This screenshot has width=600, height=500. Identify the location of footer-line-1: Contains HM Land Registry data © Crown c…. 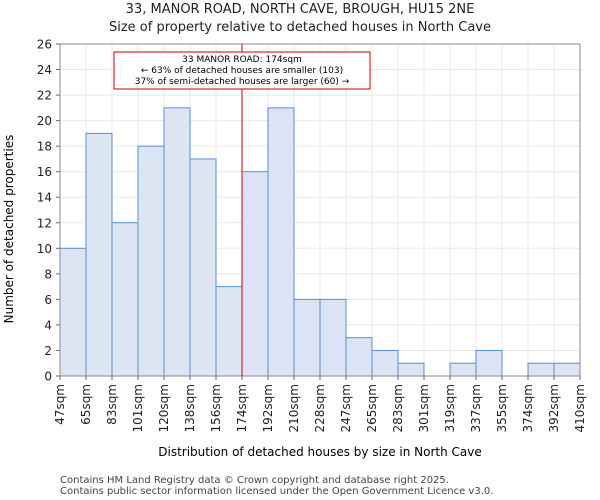
(254, 480).